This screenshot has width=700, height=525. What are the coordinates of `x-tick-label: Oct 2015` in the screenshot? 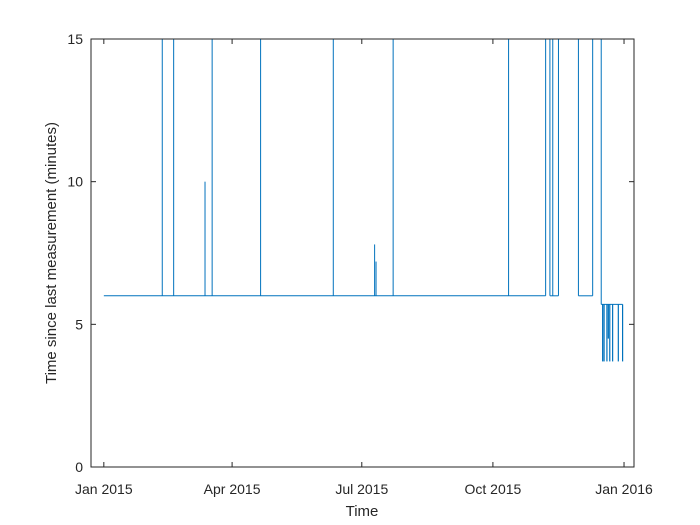 It's located at (492, 489).